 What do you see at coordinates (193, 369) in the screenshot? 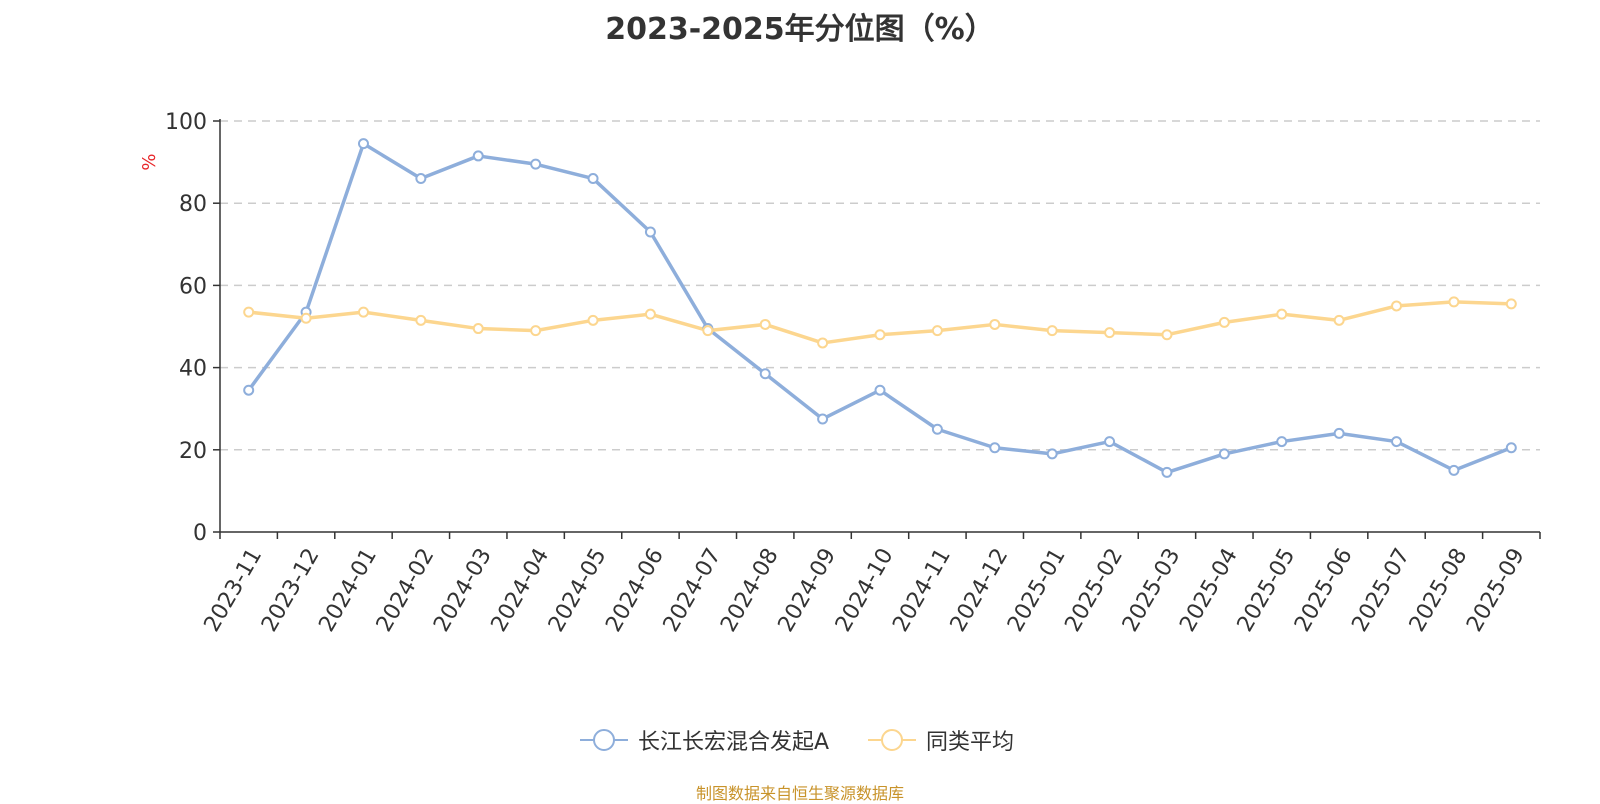
I see `y-tick-label: 40` at bounding box center [193, 369].